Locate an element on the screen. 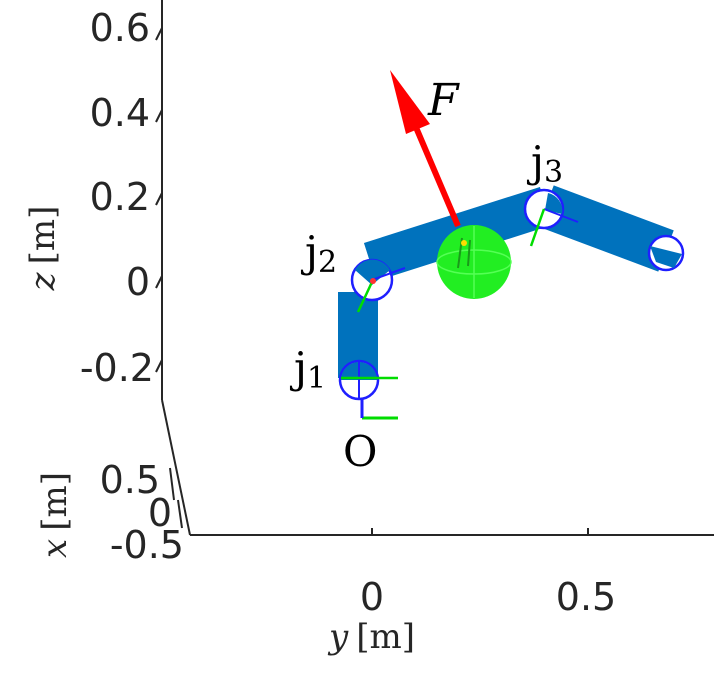  origin-label: O is located at coordinates (360, 451).